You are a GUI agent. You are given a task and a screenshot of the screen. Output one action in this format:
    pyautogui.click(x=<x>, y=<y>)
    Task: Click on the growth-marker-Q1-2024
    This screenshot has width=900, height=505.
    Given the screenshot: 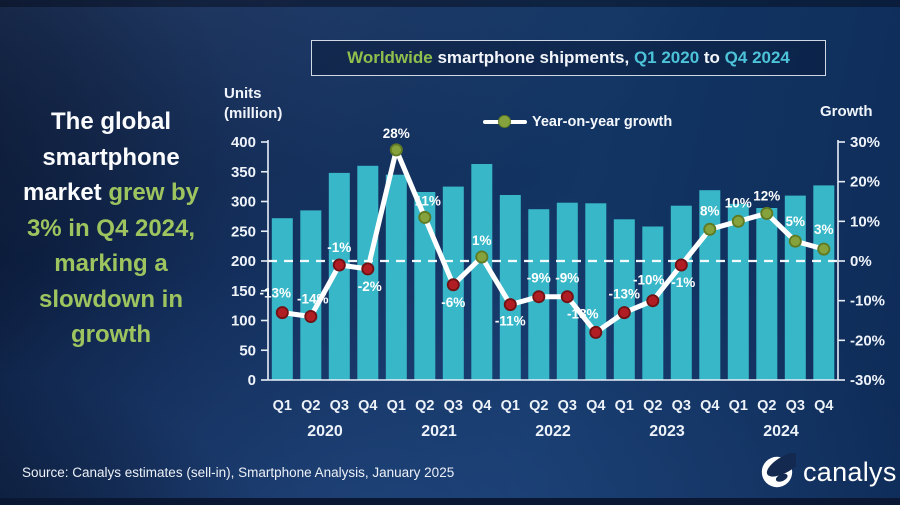 What is the action you would take?
    pyautogui.click(x=738, y=221)
    